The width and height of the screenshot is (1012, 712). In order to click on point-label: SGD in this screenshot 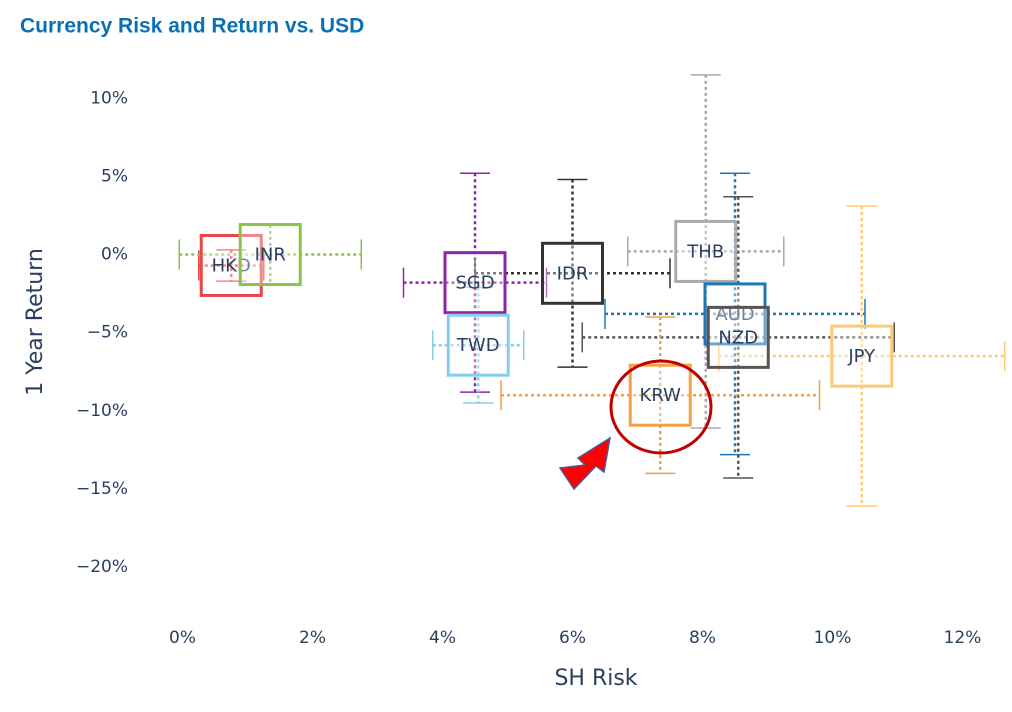, I will do `click(474, 283)`.